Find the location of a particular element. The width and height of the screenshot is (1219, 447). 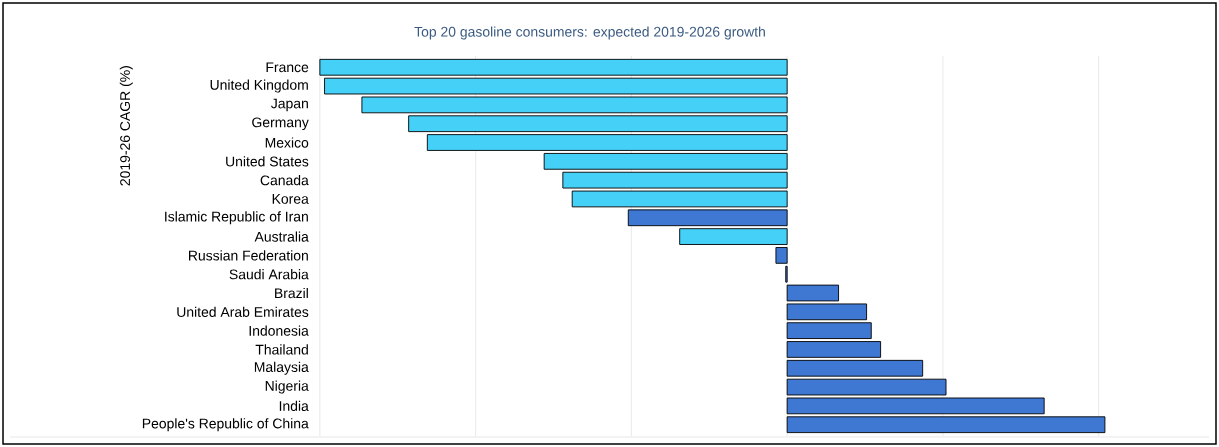

y-tick-label: Germany is located at coordinates (280, 124).